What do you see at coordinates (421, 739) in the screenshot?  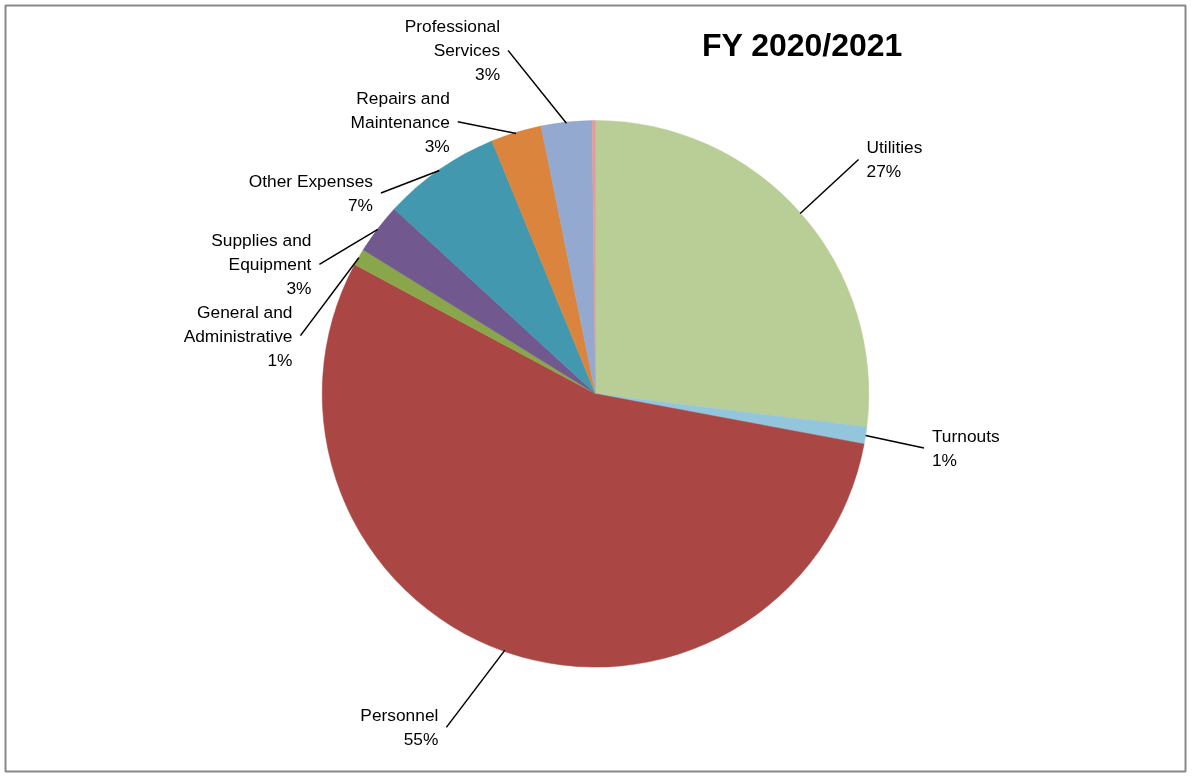 I see `data-label: 55%` at bounding box center [421, 739].